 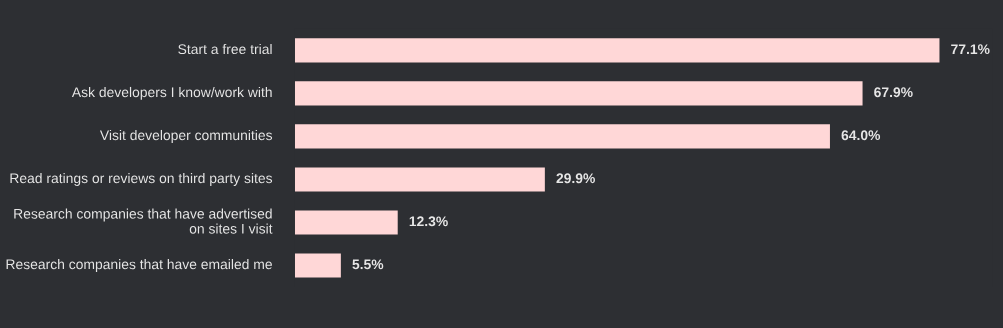 I want to click on data-label: 64.0%, so click(x=861, y=135).